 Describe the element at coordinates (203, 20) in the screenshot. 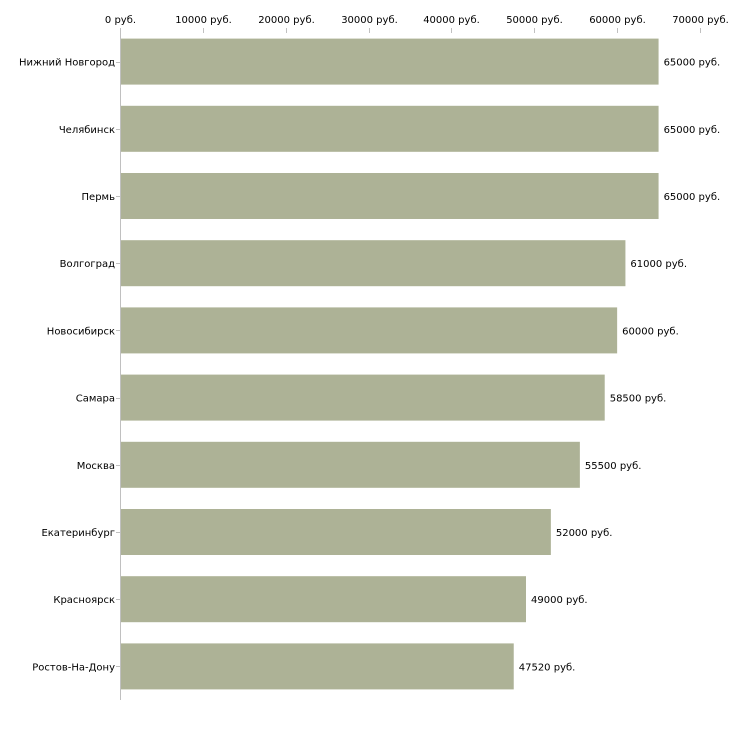

I see `x-tick-label: 10000 руб.` at that location.